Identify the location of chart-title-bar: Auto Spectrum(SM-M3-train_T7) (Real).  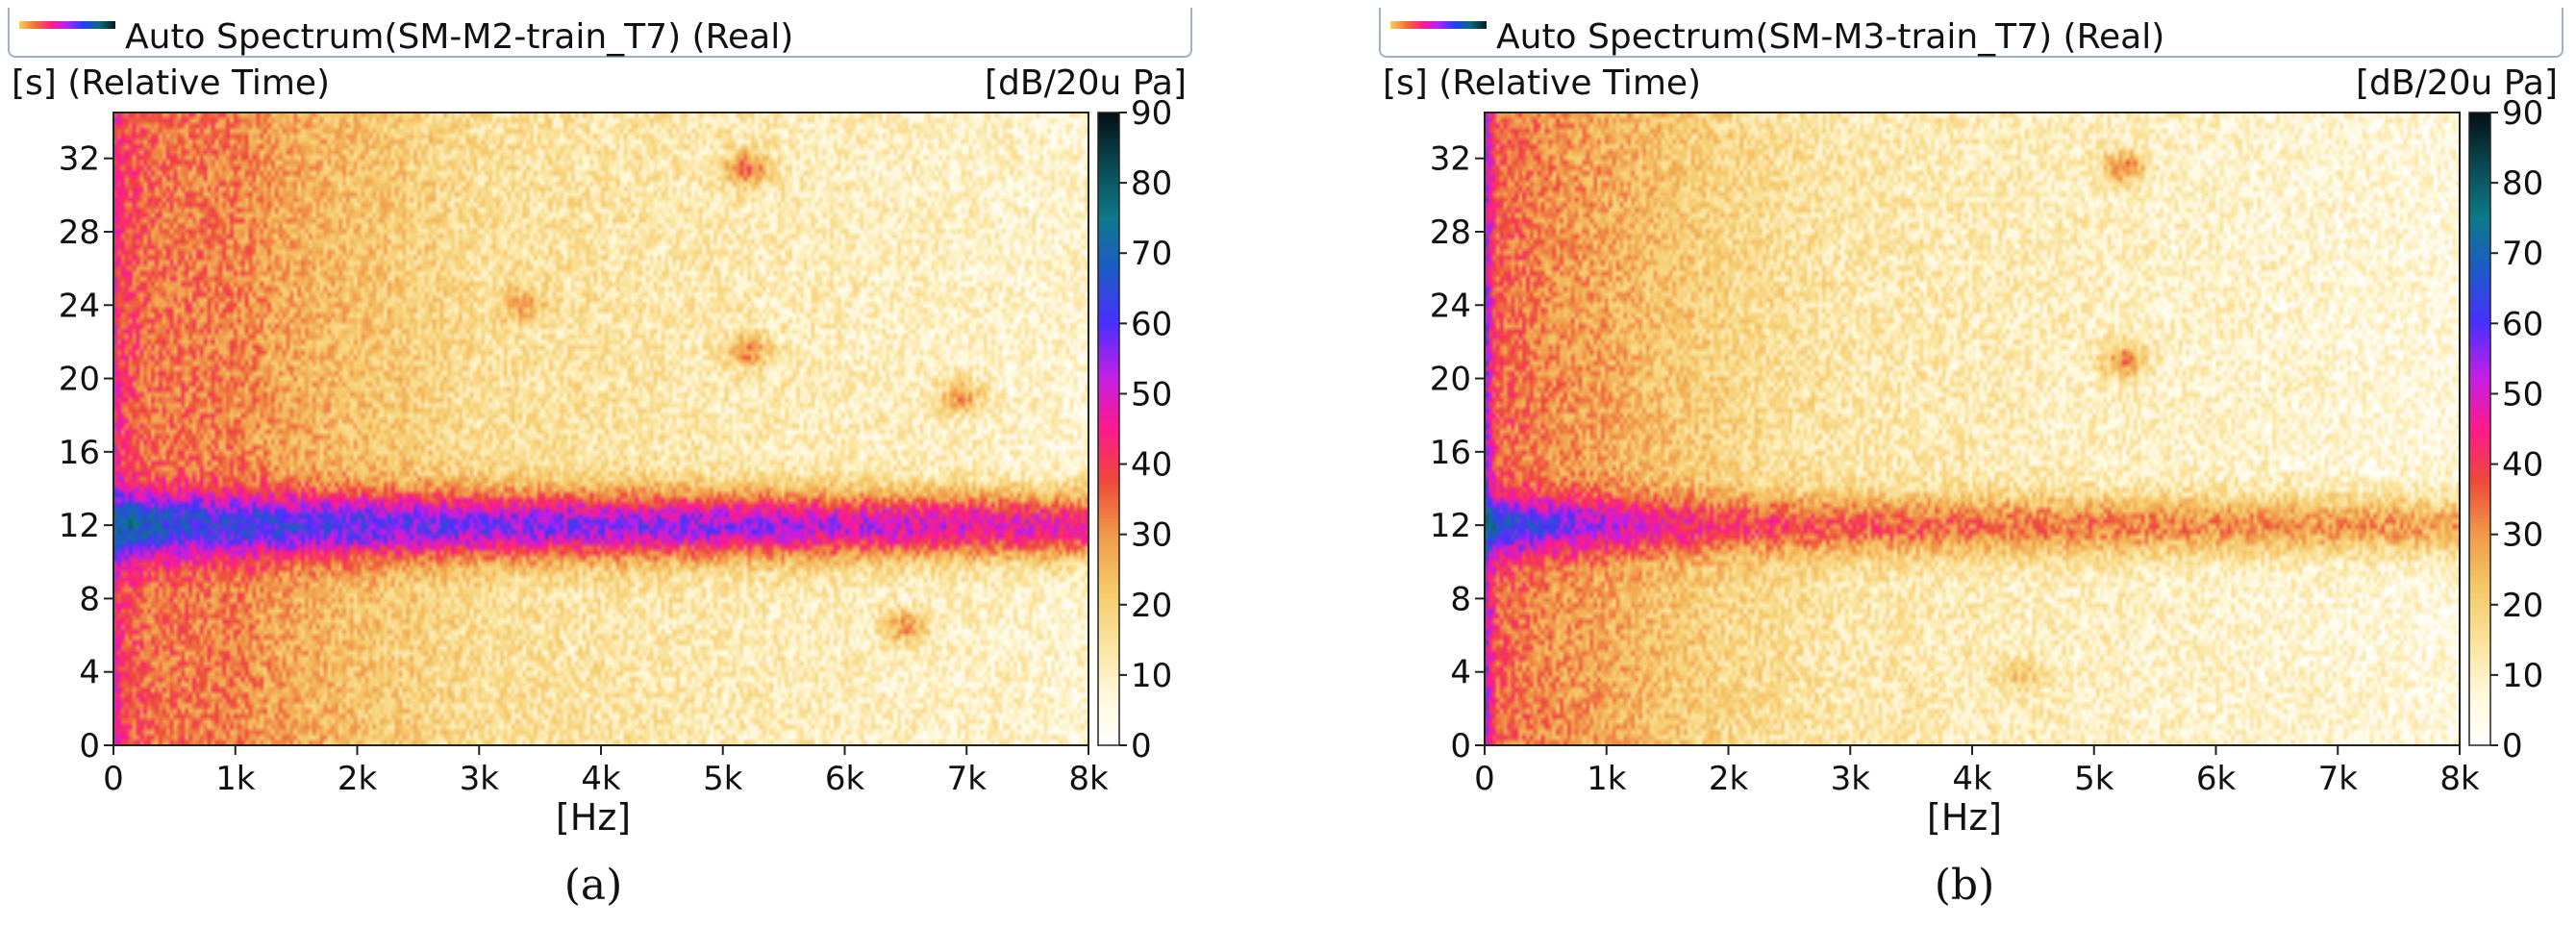
(1971, 33).